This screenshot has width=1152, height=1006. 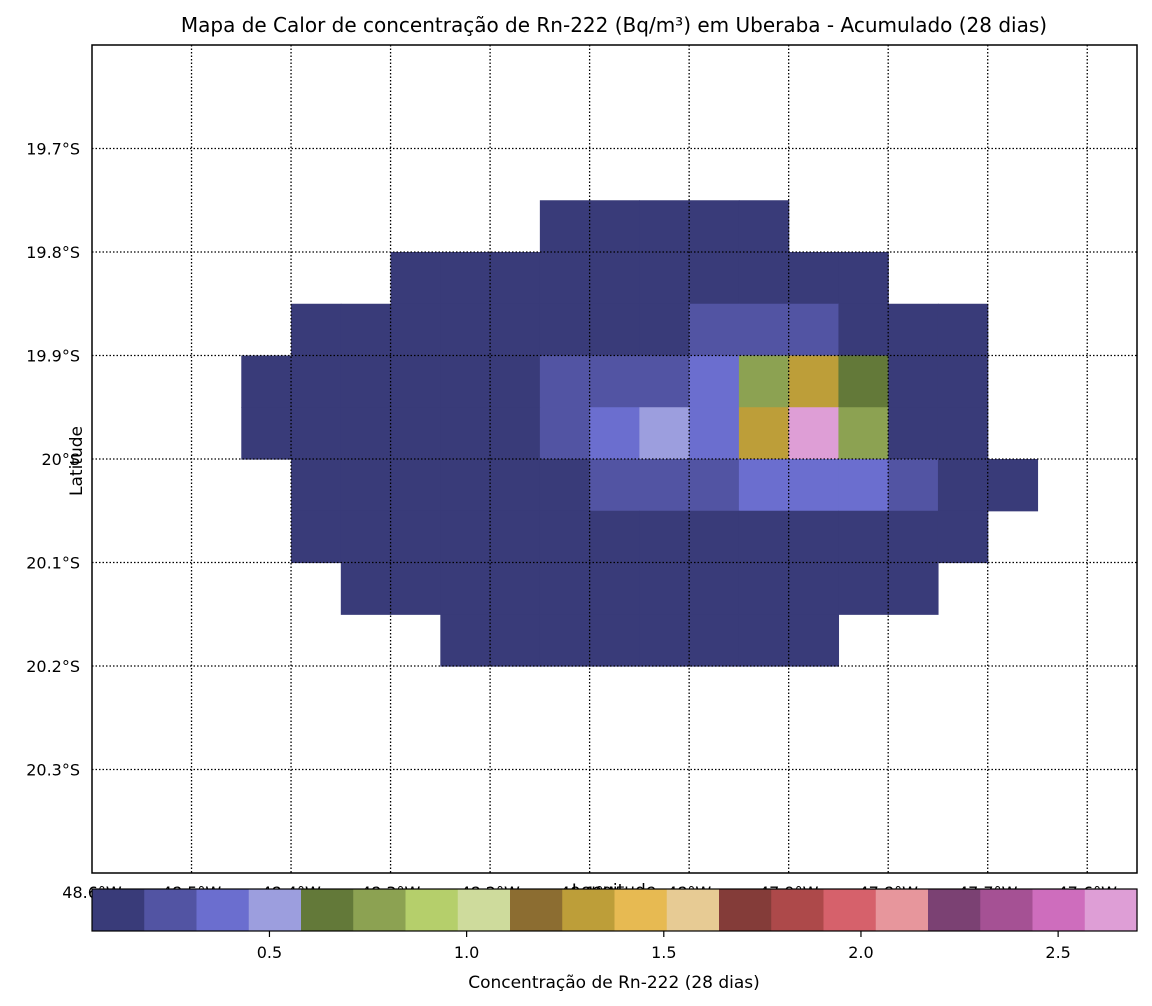 I want to click on y-axis-label: Latitude, so click(x=77, y=461).